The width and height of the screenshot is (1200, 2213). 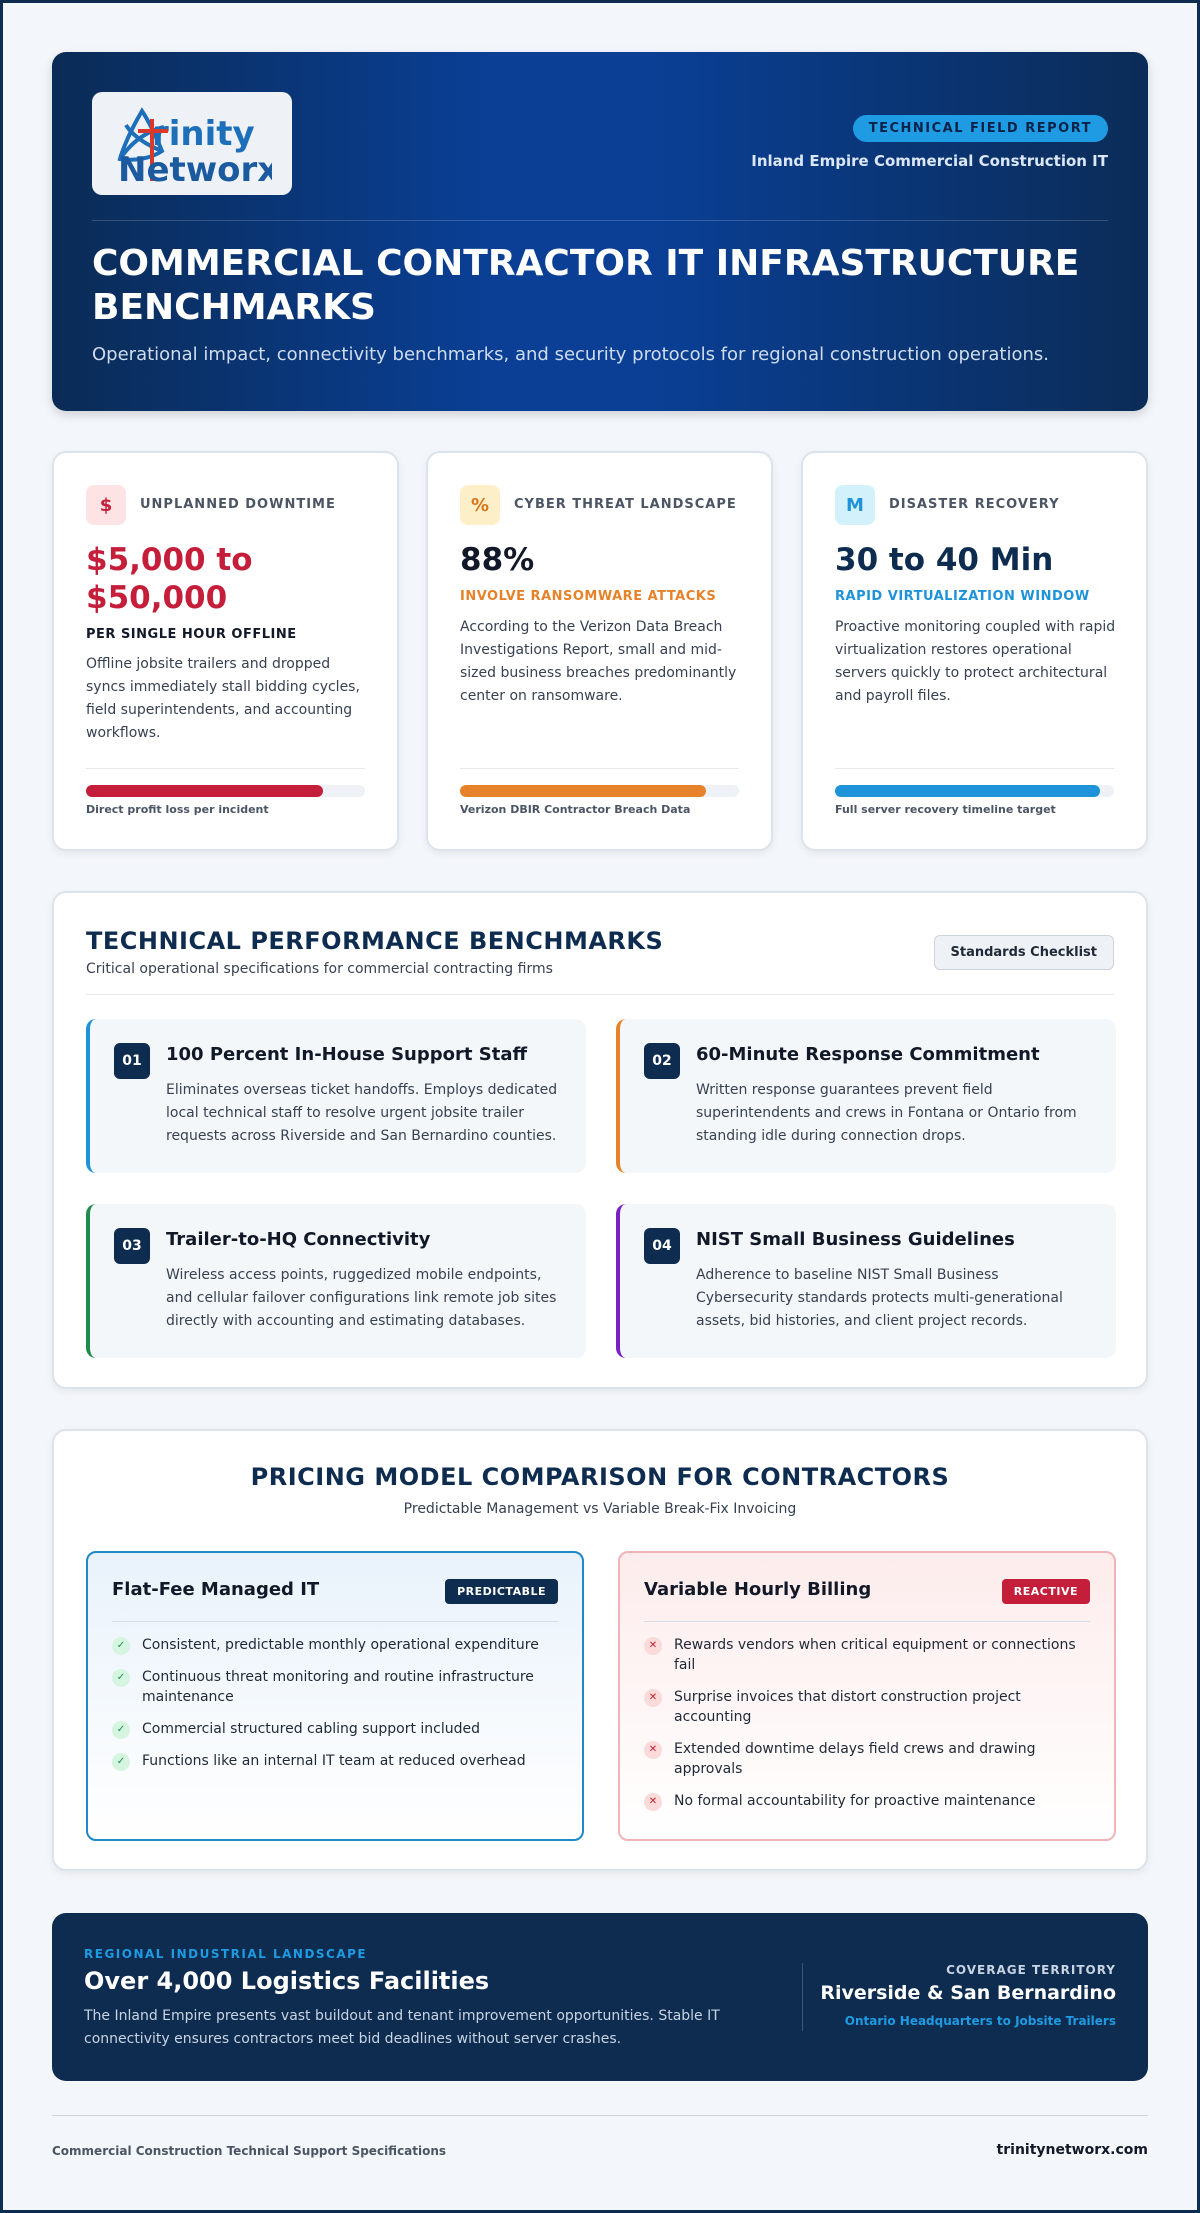 What do you see at coordinates (588, 596) in the screenshot?
I see `stat-sublabel: INVOLVE RANSOMWARE ATTACKS` at bounding box center [588, 596].